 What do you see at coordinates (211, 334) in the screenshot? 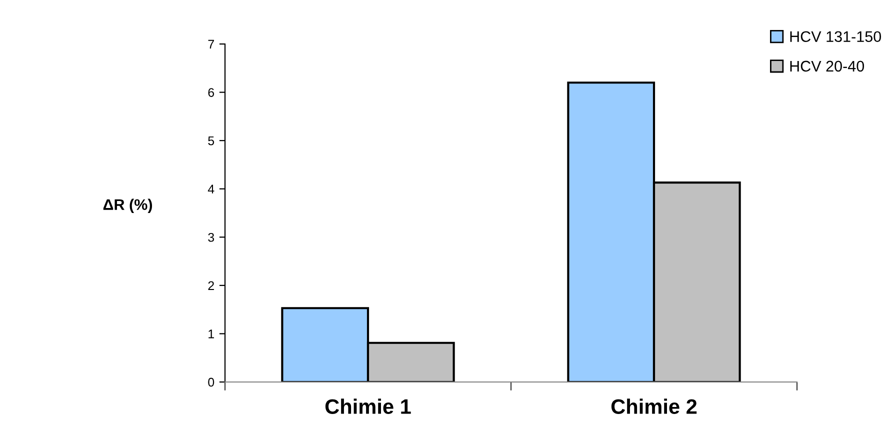
I see `y-tick-label: 1` at bounding box center [211, 334].